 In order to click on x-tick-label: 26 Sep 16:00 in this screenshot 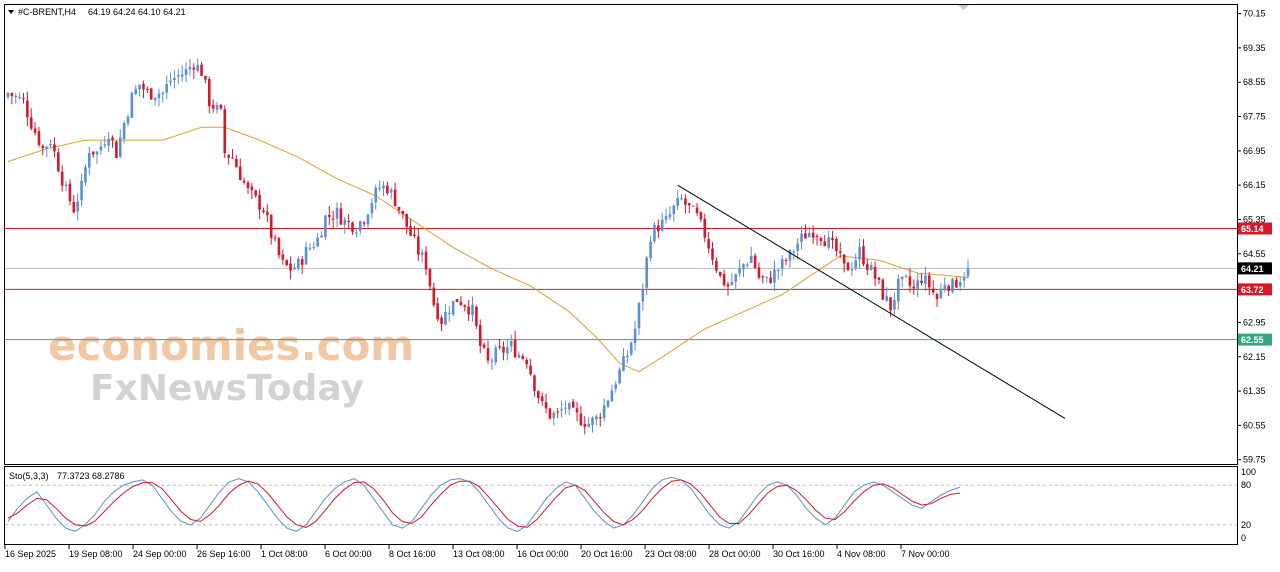, I will do `click(224, 554)`.